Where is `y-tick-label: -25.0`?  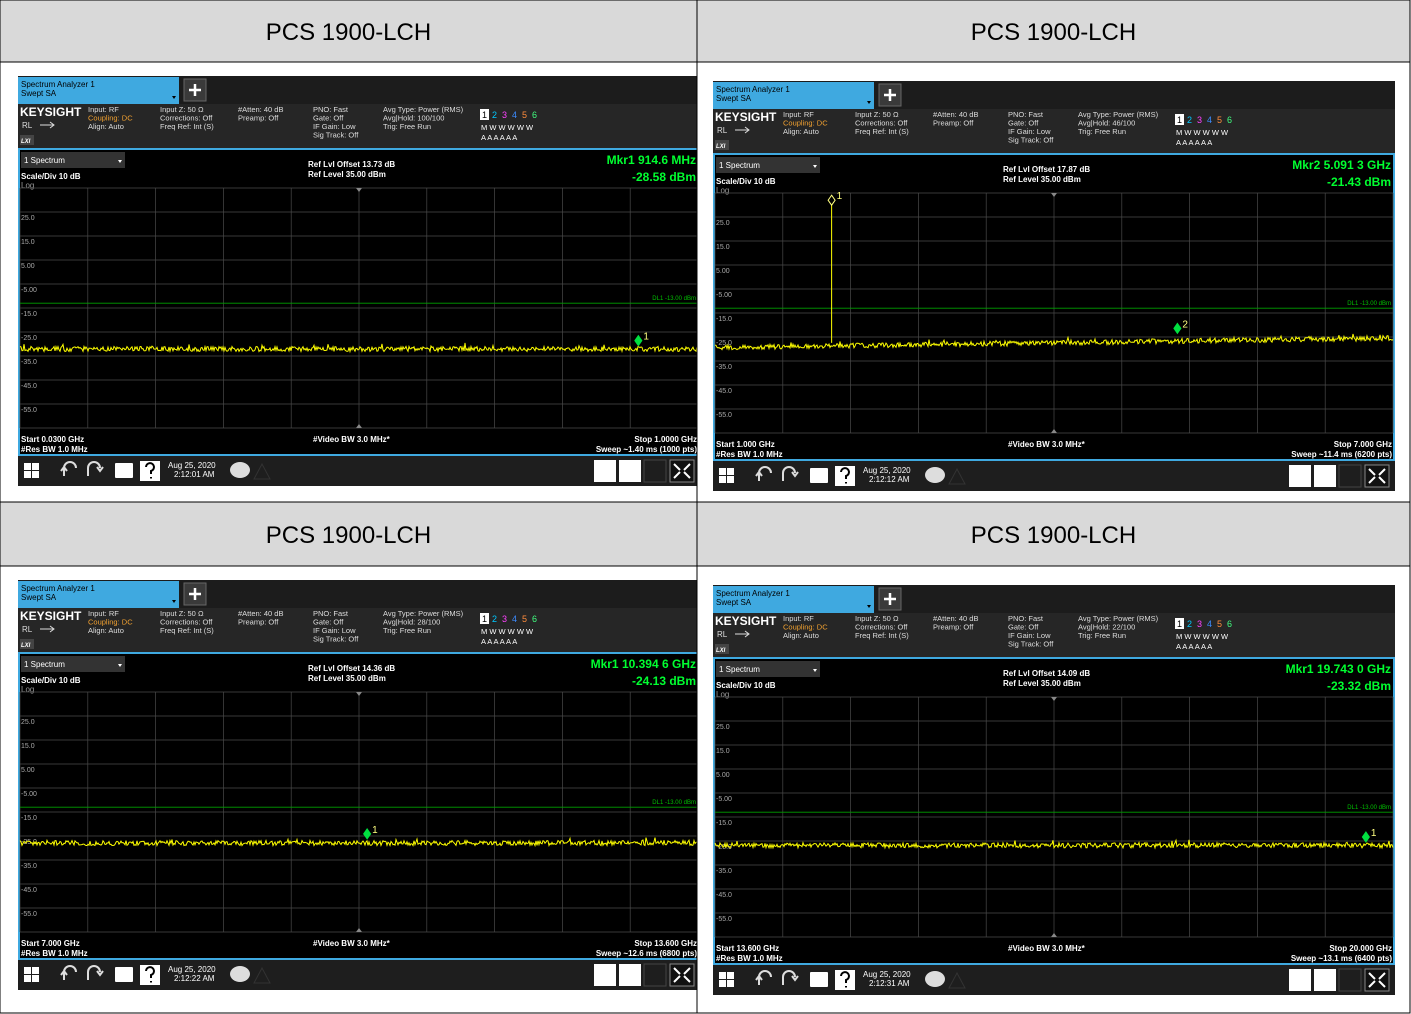 y-tick-label: -25.0 is located at coordinates (29, 842).